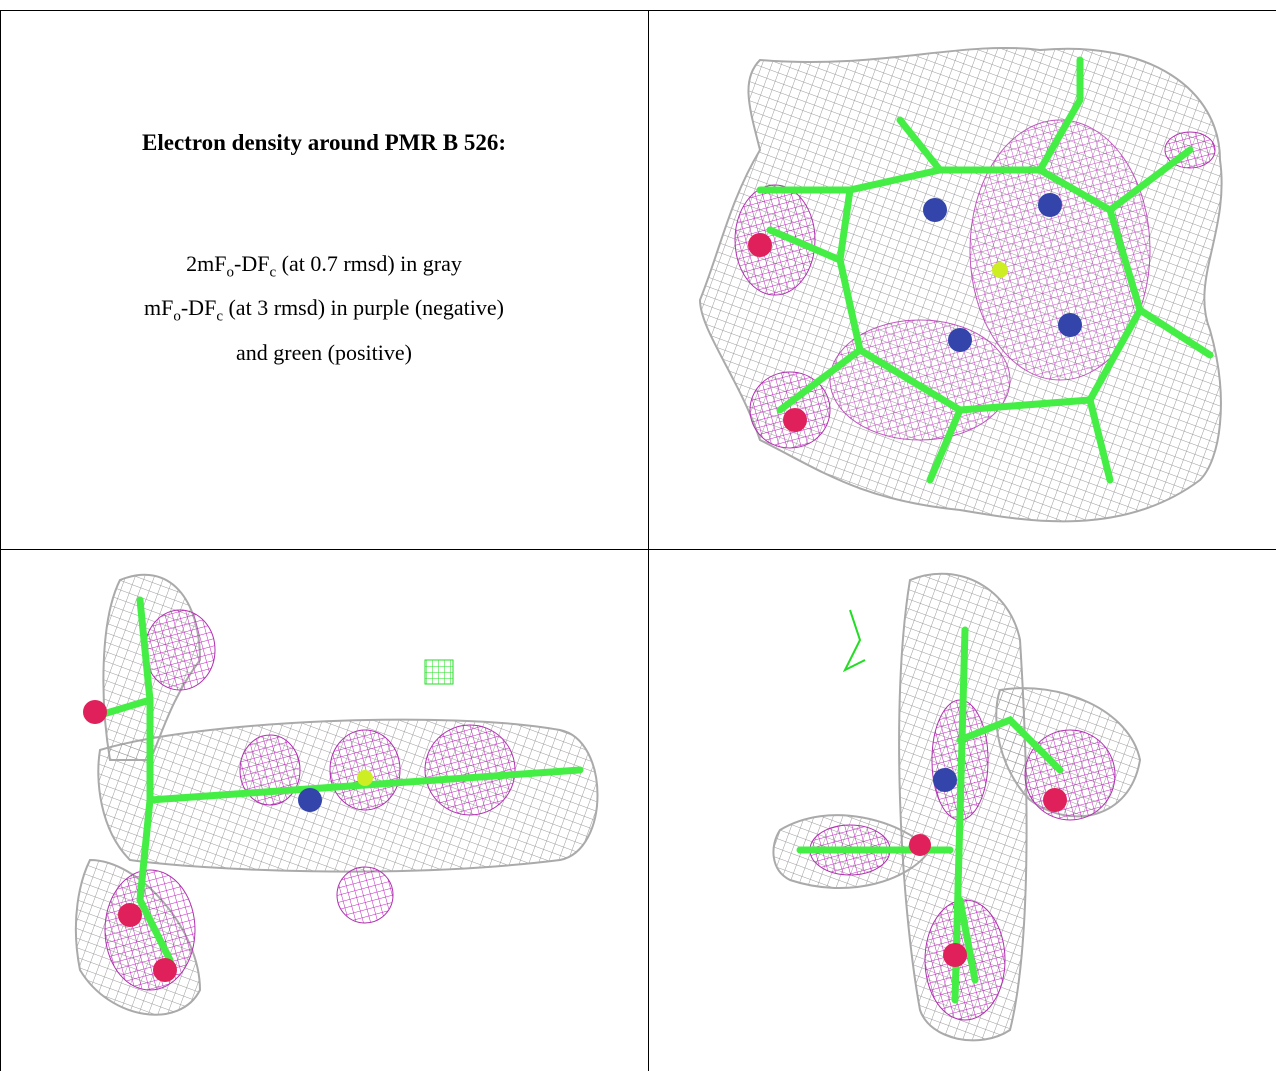  Describe the element at coordinates (363, 308) in the screenshot. I see `text-run: (at 3 rmsd) in purple (negative)` at that location.